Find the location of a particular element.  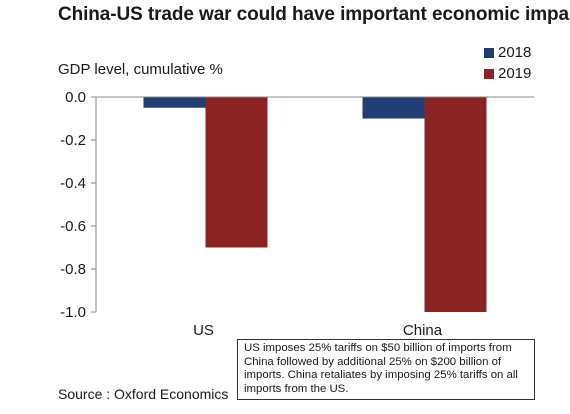

x-tick-label-china: China is located at coordinates (423, 330).